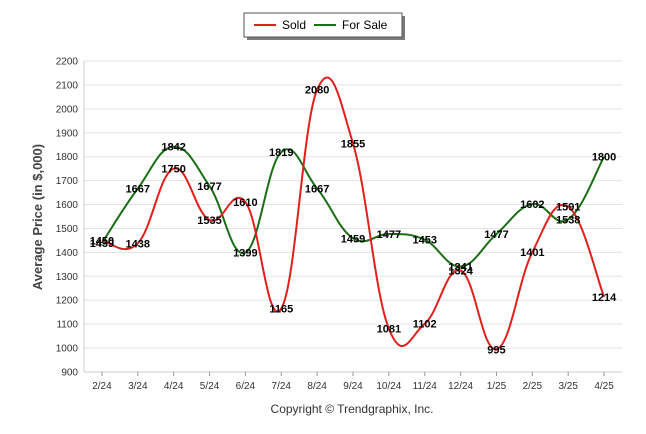 The image size is (646, 434). What do you see at coordinates (282, 386) in the screenshot?
I see `x-tick-label: 7/24` at bounding box center [282, 386].